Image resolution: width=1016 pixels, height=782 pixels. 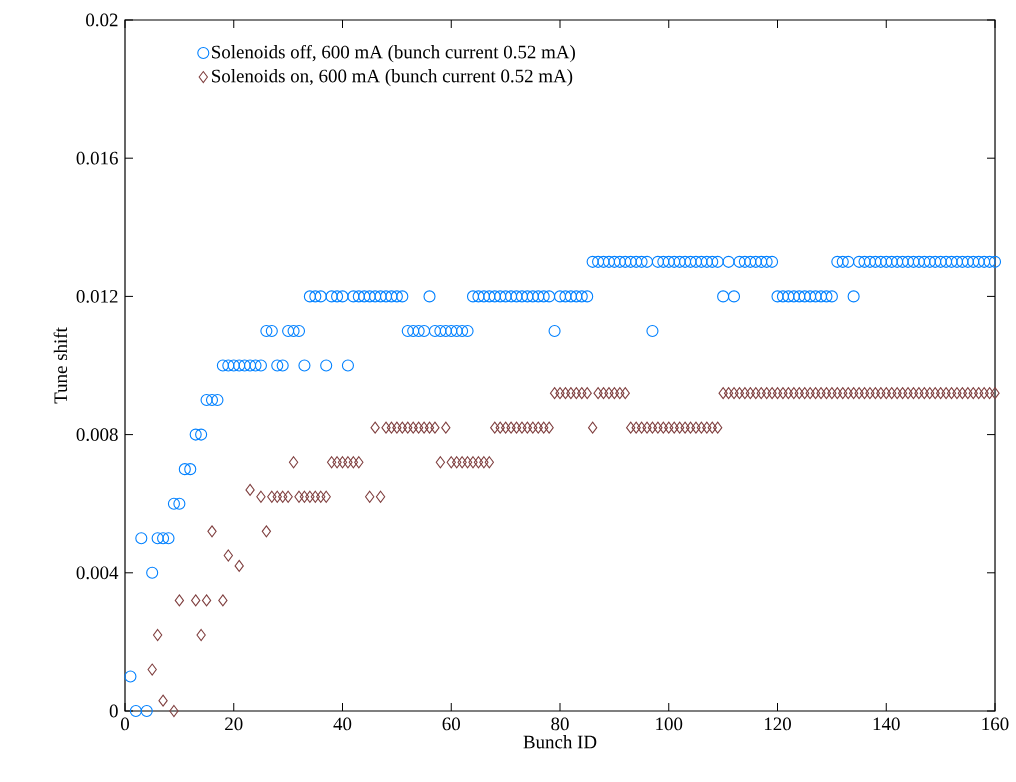 What do you see at coordinates (97, 435) in the screenshot?
I see `y-tick-label: 0.008` at bounding box center [97, 435].